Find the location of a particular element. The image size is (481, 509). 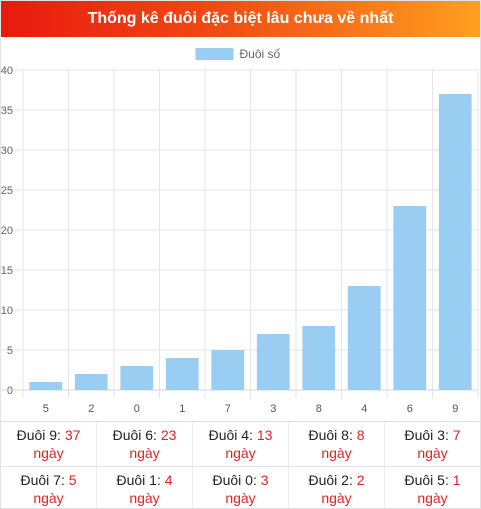

y-tick-label: 5 is located at coordinates (10, 351).